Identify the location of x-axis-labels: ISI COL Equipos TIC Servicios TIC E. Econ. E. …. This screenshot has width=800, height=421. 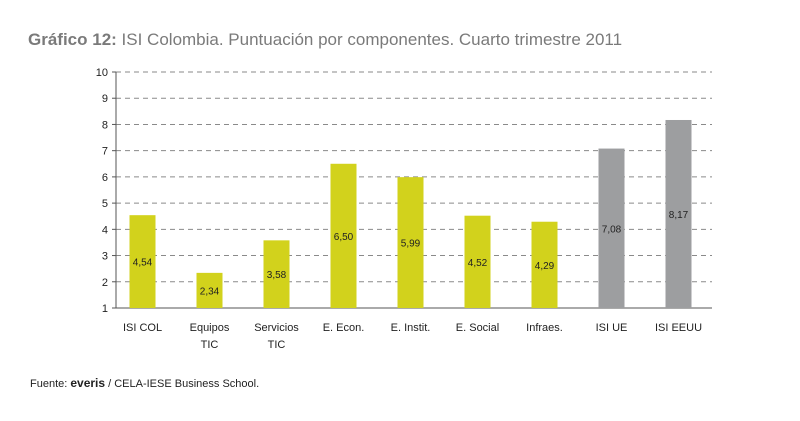
(412, 336).